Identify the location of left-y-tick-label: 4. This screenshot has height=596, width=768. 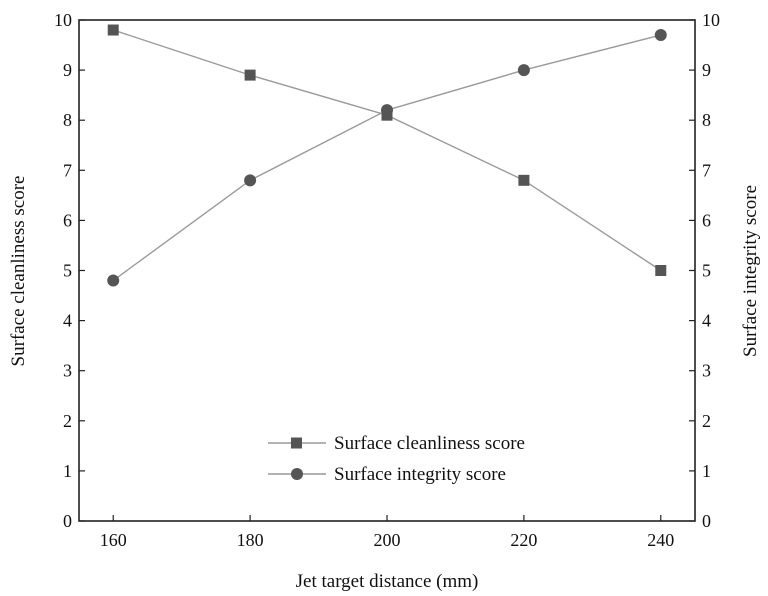
(67, 321).